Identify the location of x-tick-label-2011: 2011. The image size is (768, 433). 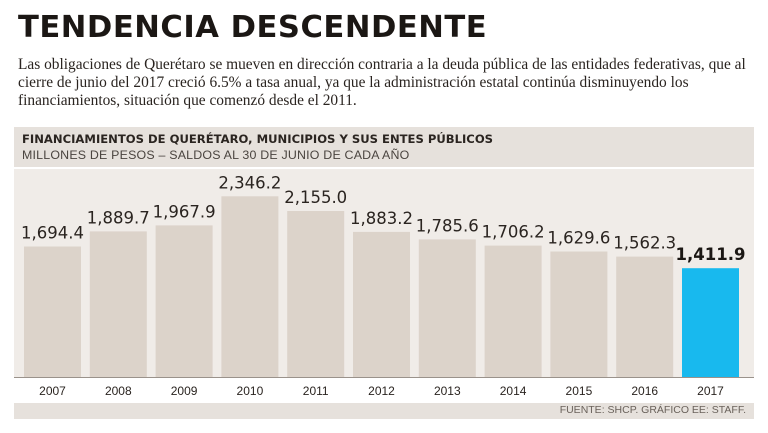
(316, 391).